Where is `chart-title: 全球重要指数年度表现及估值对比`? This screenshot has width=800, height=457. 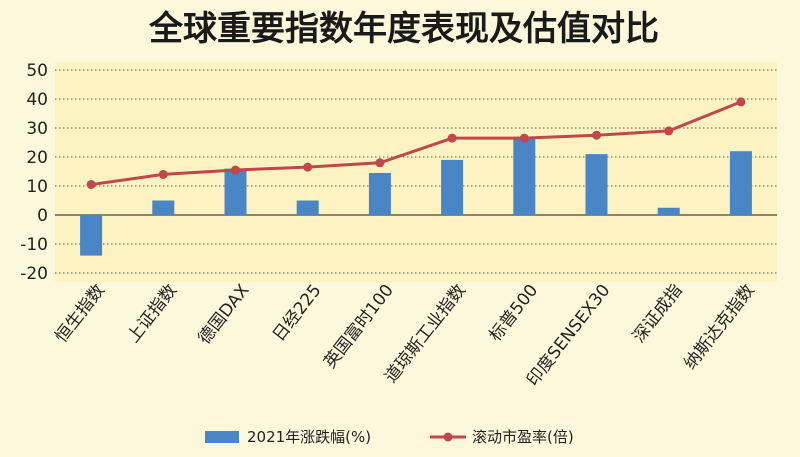 chart-title: 全球重要指数年度表现及估值对比 is located at coordinates (403, 29).